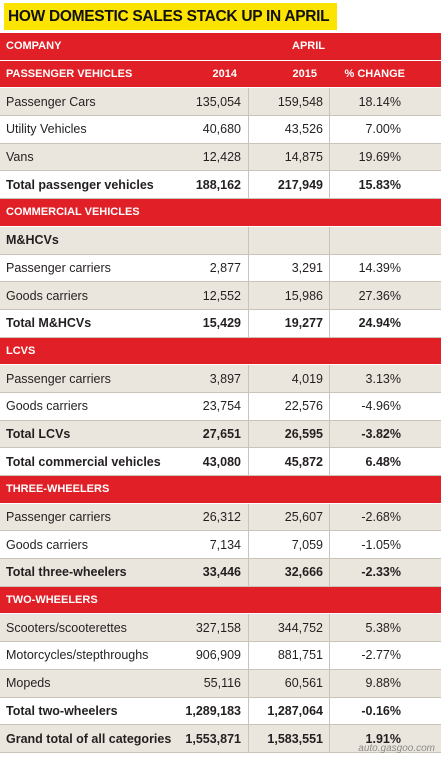  I want to click on table-row: Goods carriers 23,754 22,576 -4.96%, so click(220, 406).